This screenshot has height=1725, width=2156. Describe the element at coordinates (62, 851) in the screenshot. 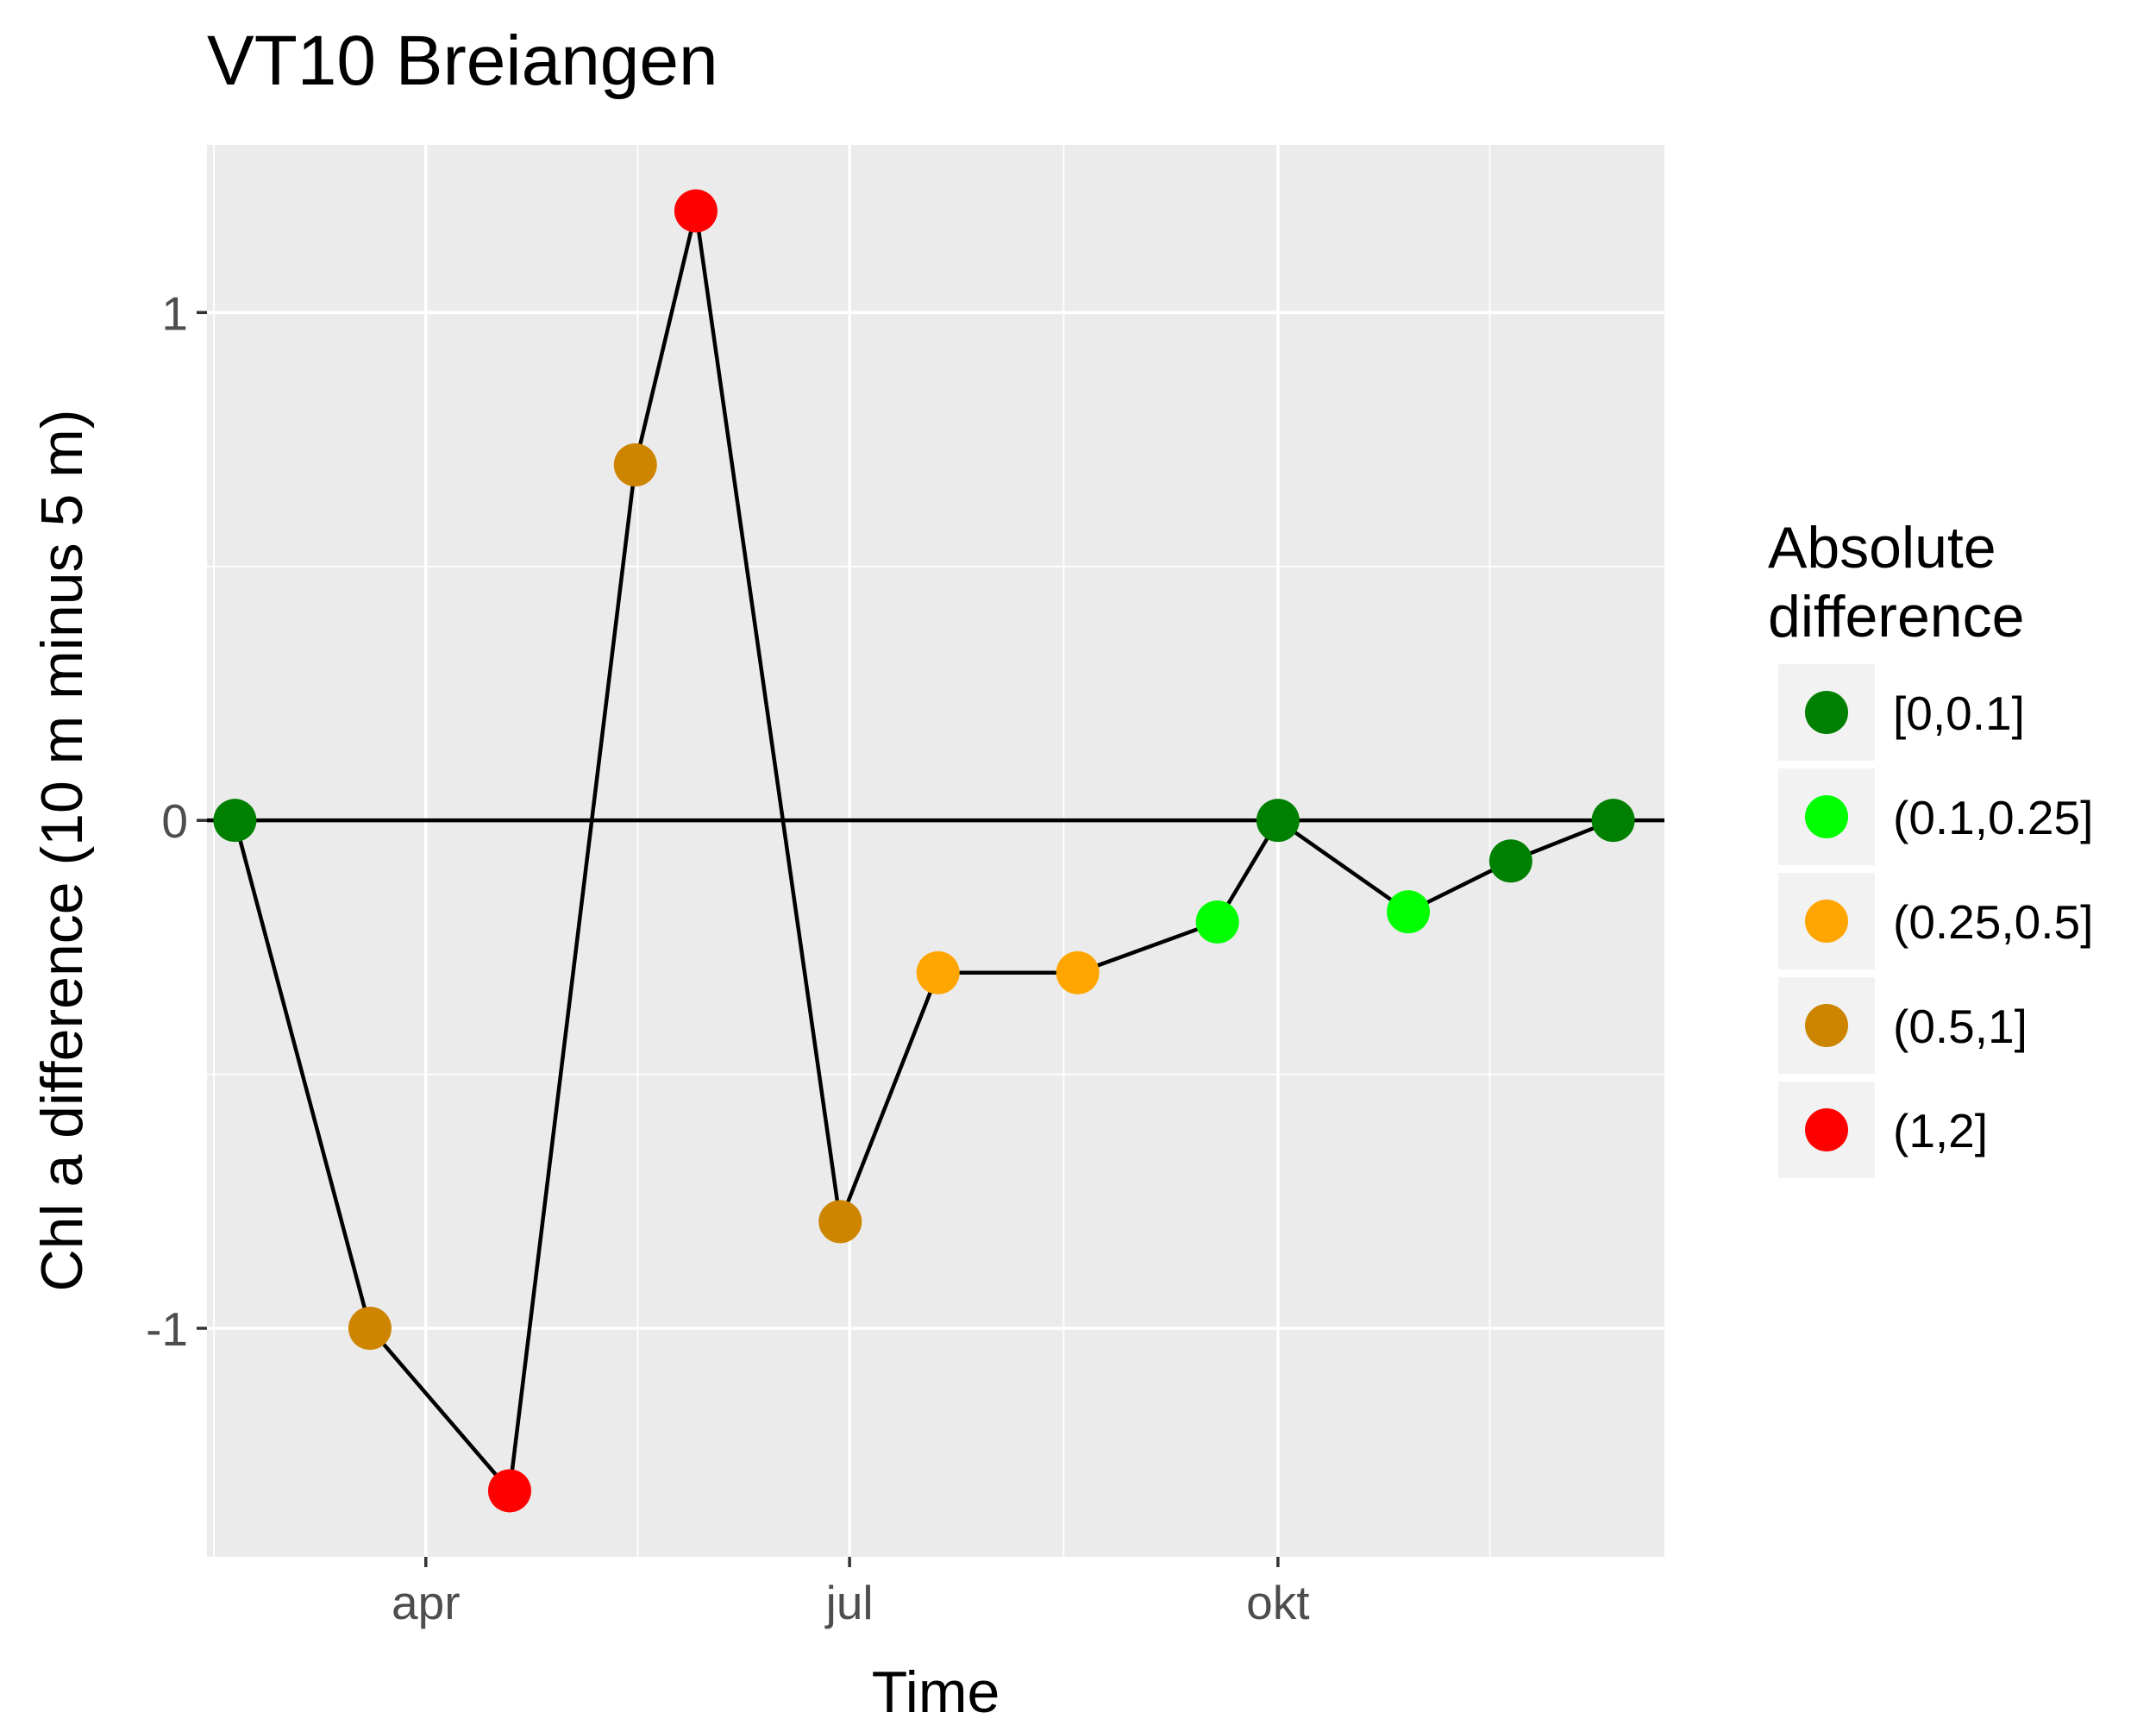

I see `y-axis-label: Chl a difference (10 m minus 5 m)` at that location.